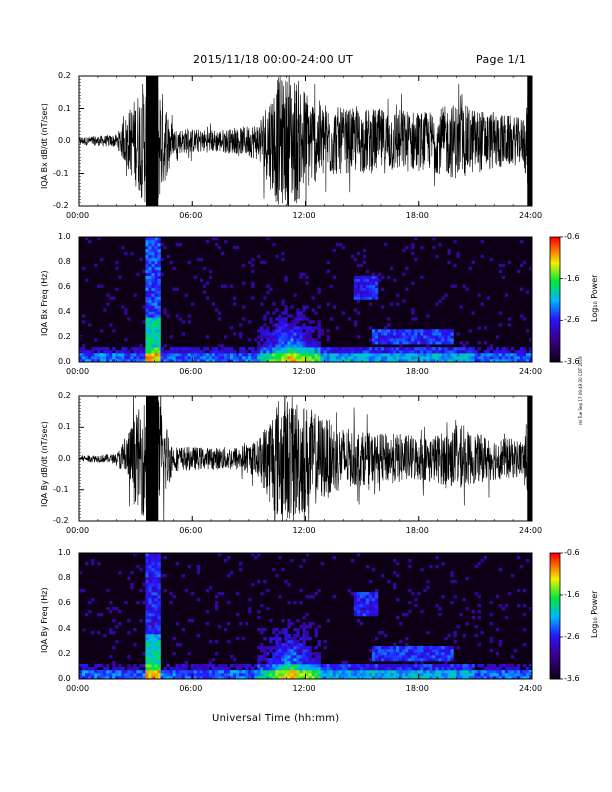  Describe the element at coordinates (572, 594) in the screenshot. I see `colorbar-tick-label: -1.6` at that location.